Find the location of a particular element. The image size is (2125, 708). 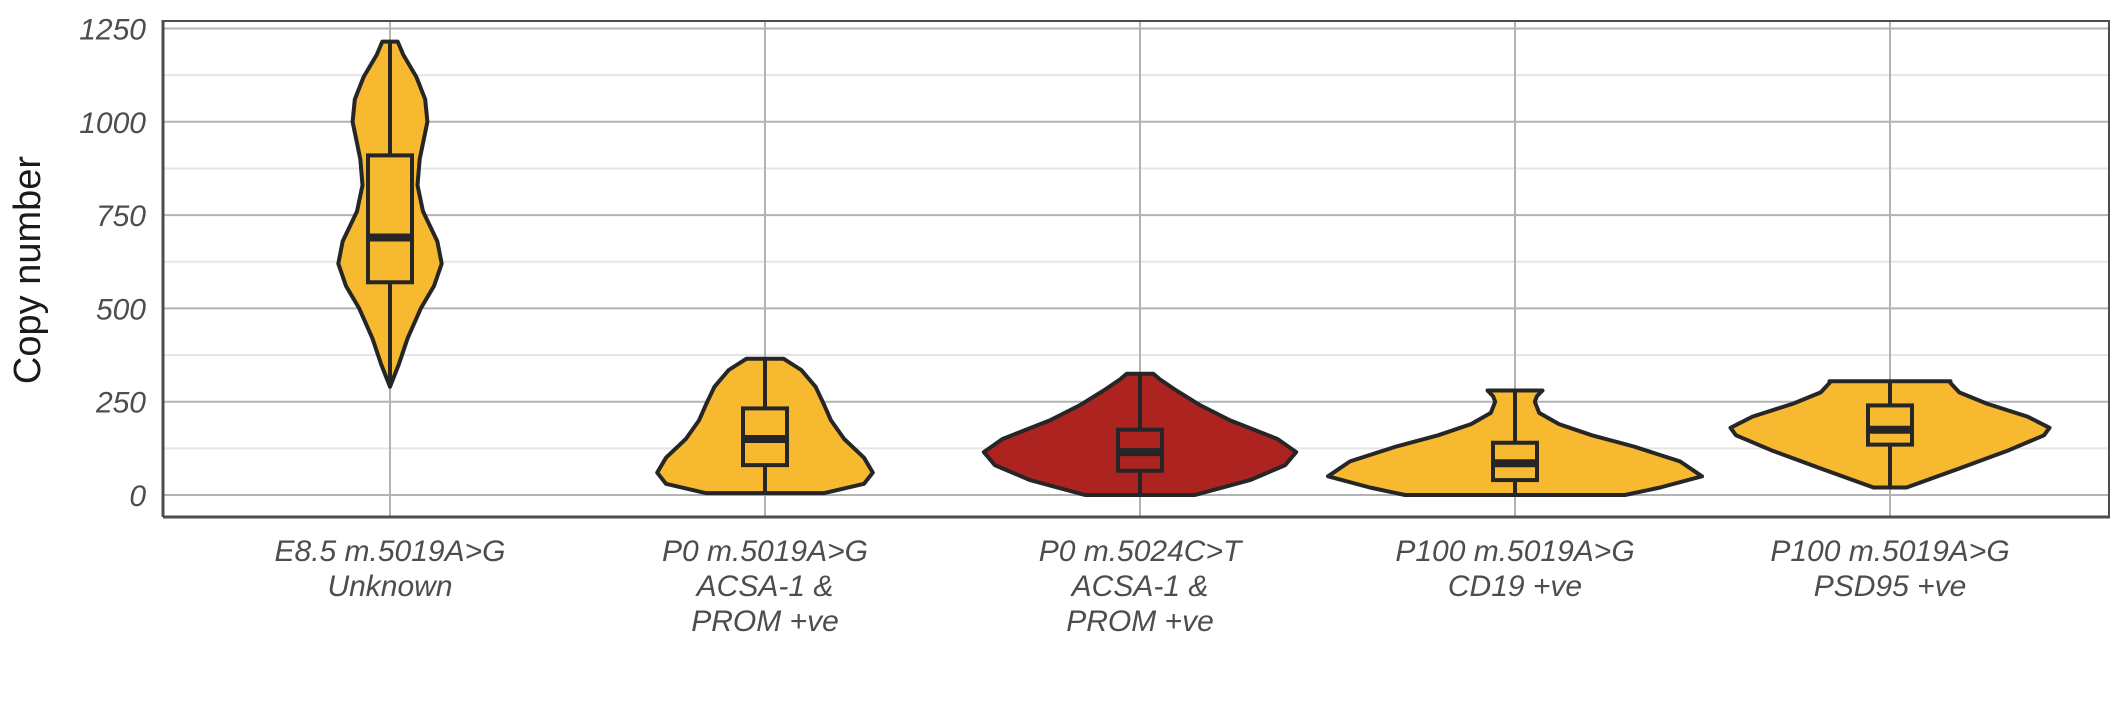

x-tick-label: PSD95 +ve is located at coordinates (1890, 586).